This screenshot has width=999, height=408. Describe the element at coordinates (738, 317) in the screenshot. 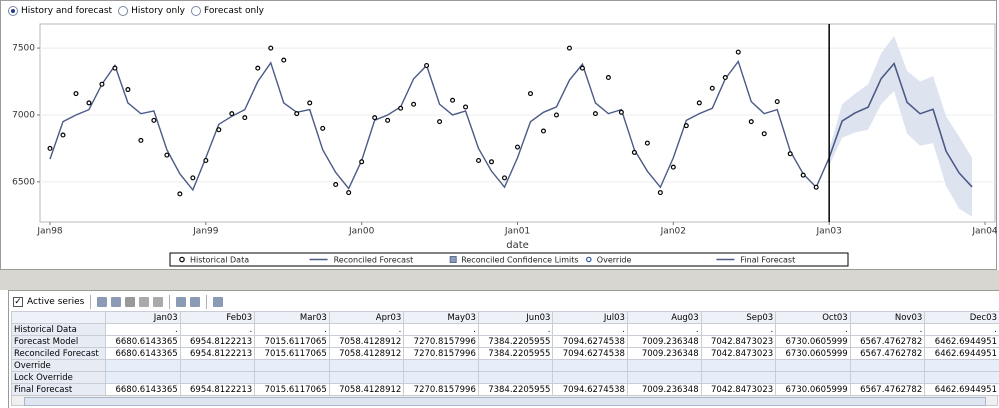

I see `column-header: Sep03` at that location.